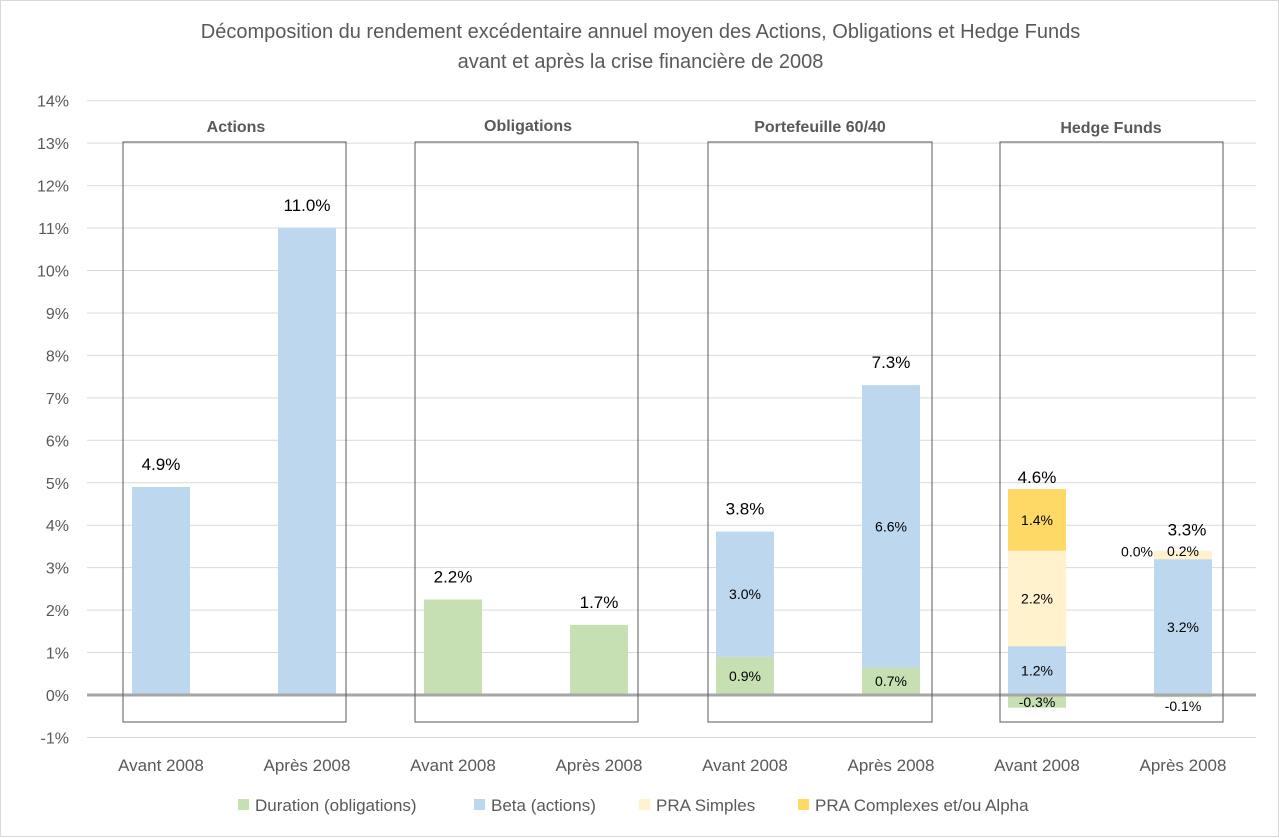 The image size is (1279, 838). What do you see at coordinates (922, 805) in the screenshot?
I see `legend-label: PRA Complexes et/ou Alpha` at bounding box center [922, 805].